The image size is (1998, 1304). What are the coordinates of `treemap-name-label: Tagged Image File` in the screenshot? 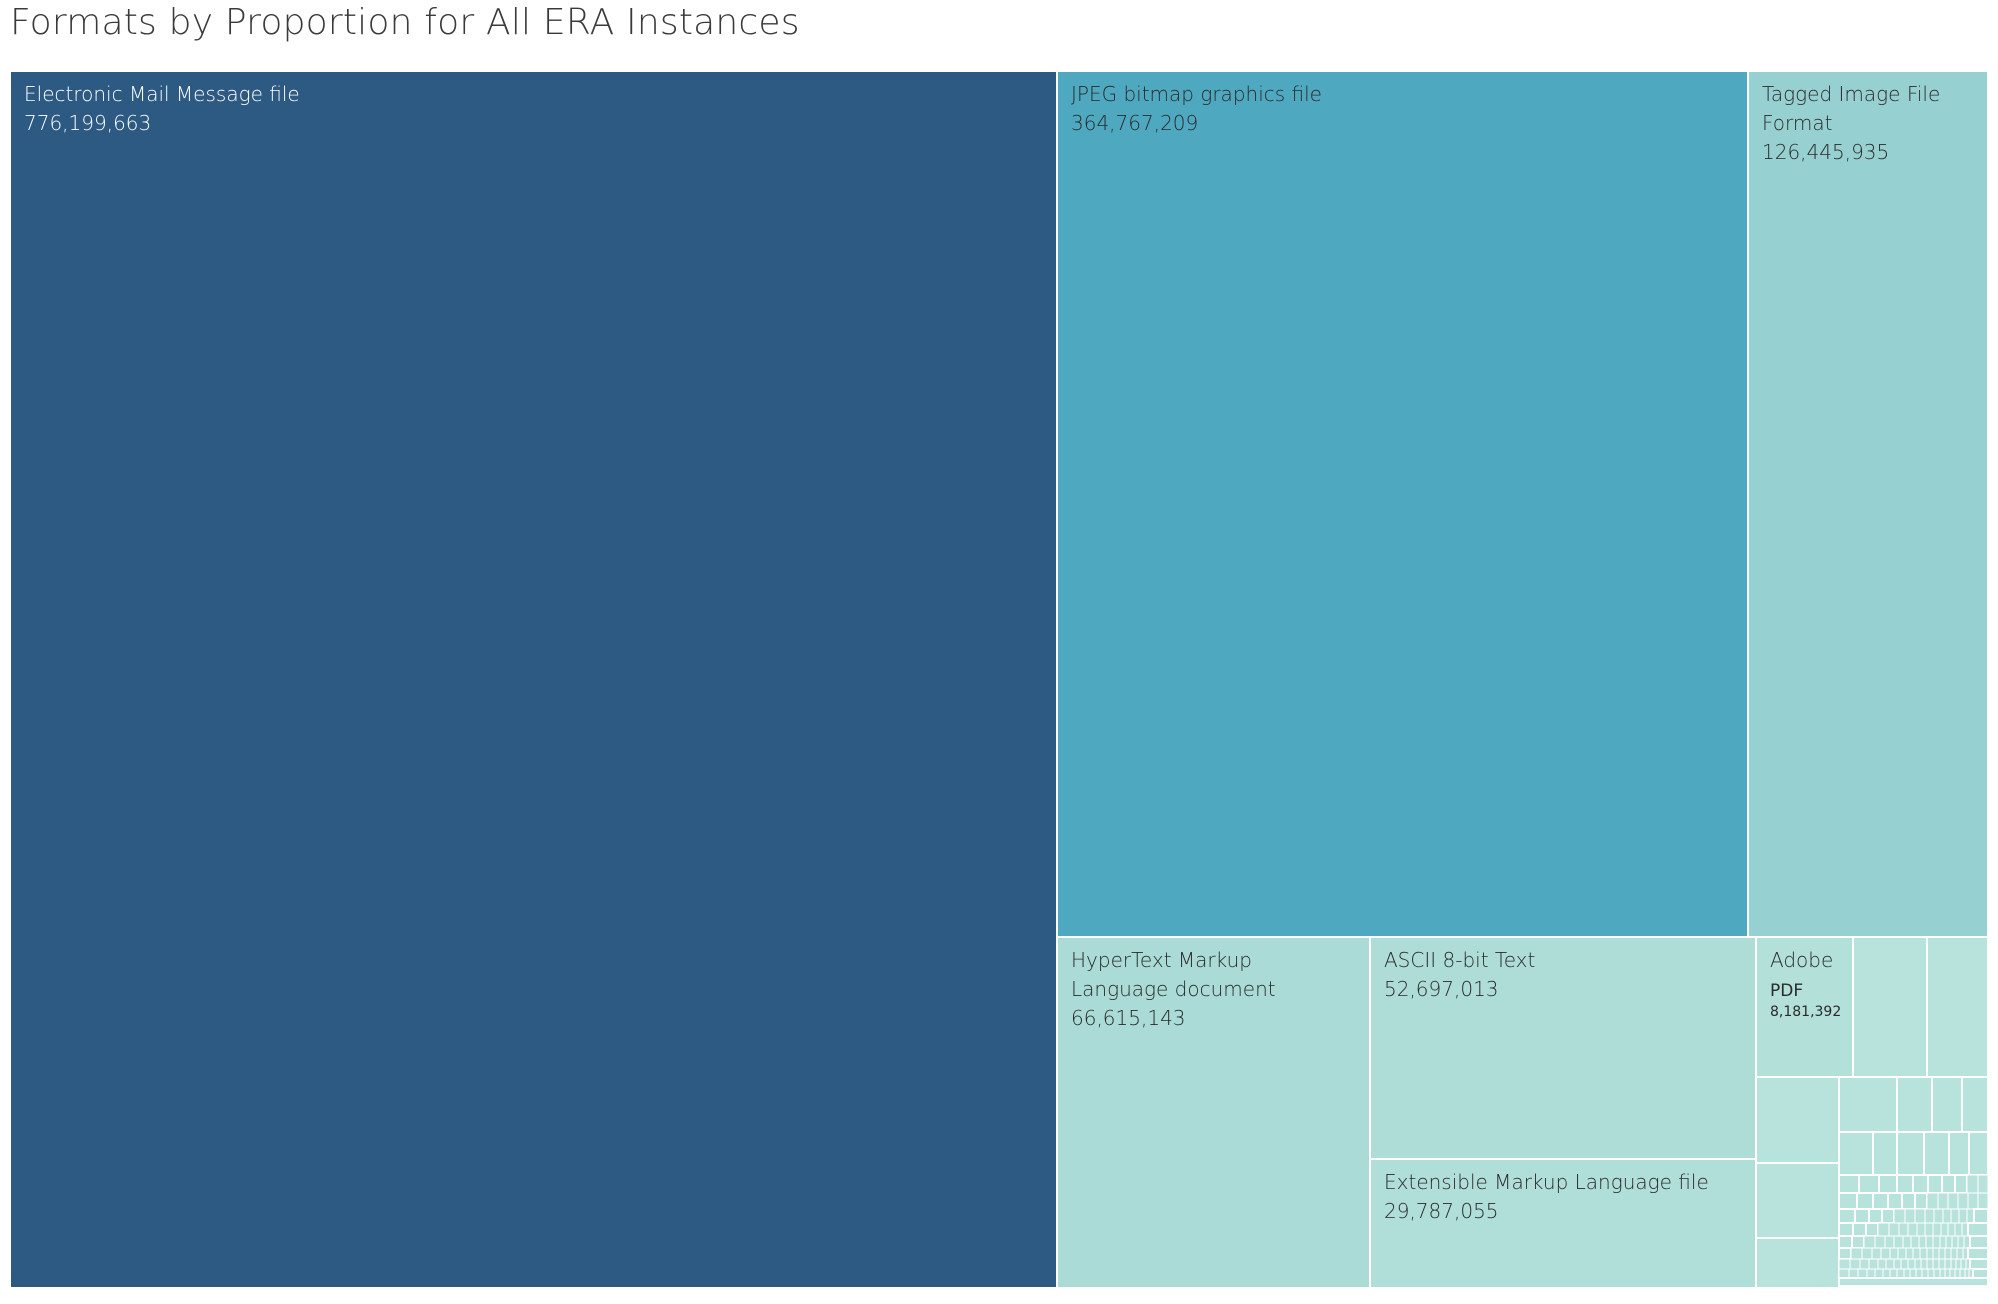 It's located at (1851, 94).